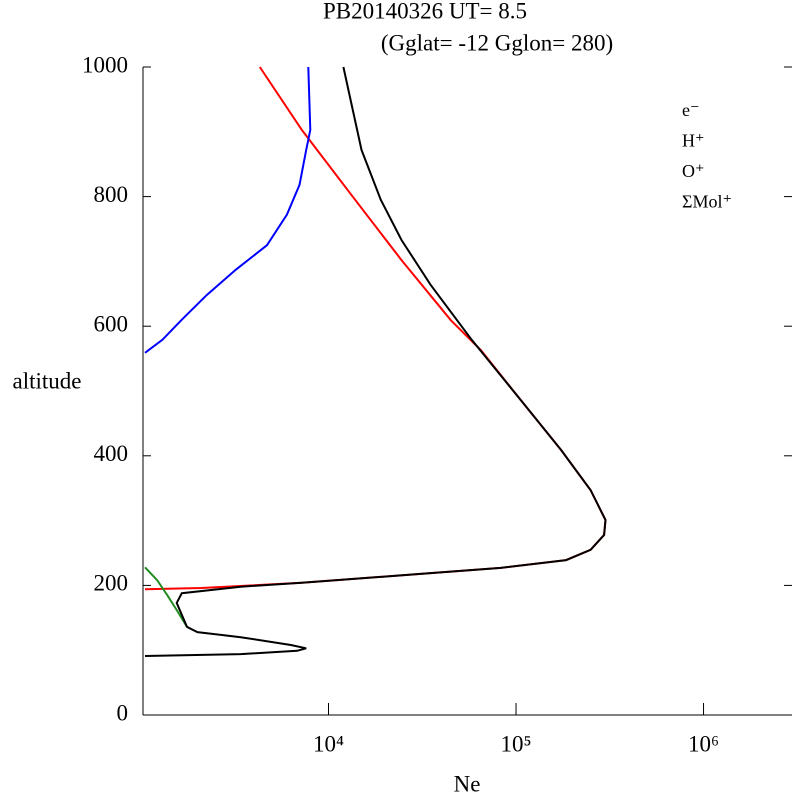 This screenshot has width=792, height=796. I want to click on legend-label: e⁻, so click(691, 110).